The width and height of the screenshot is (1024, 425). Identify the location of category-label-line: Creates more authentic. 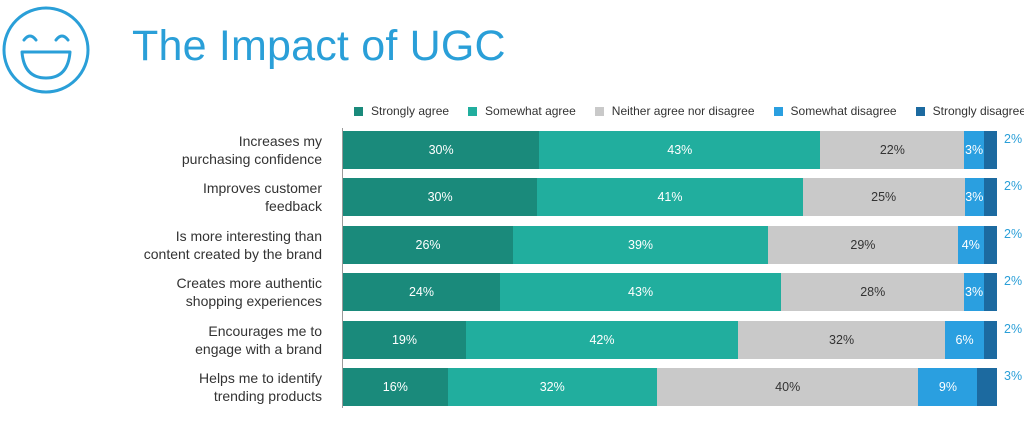
(249, 283).